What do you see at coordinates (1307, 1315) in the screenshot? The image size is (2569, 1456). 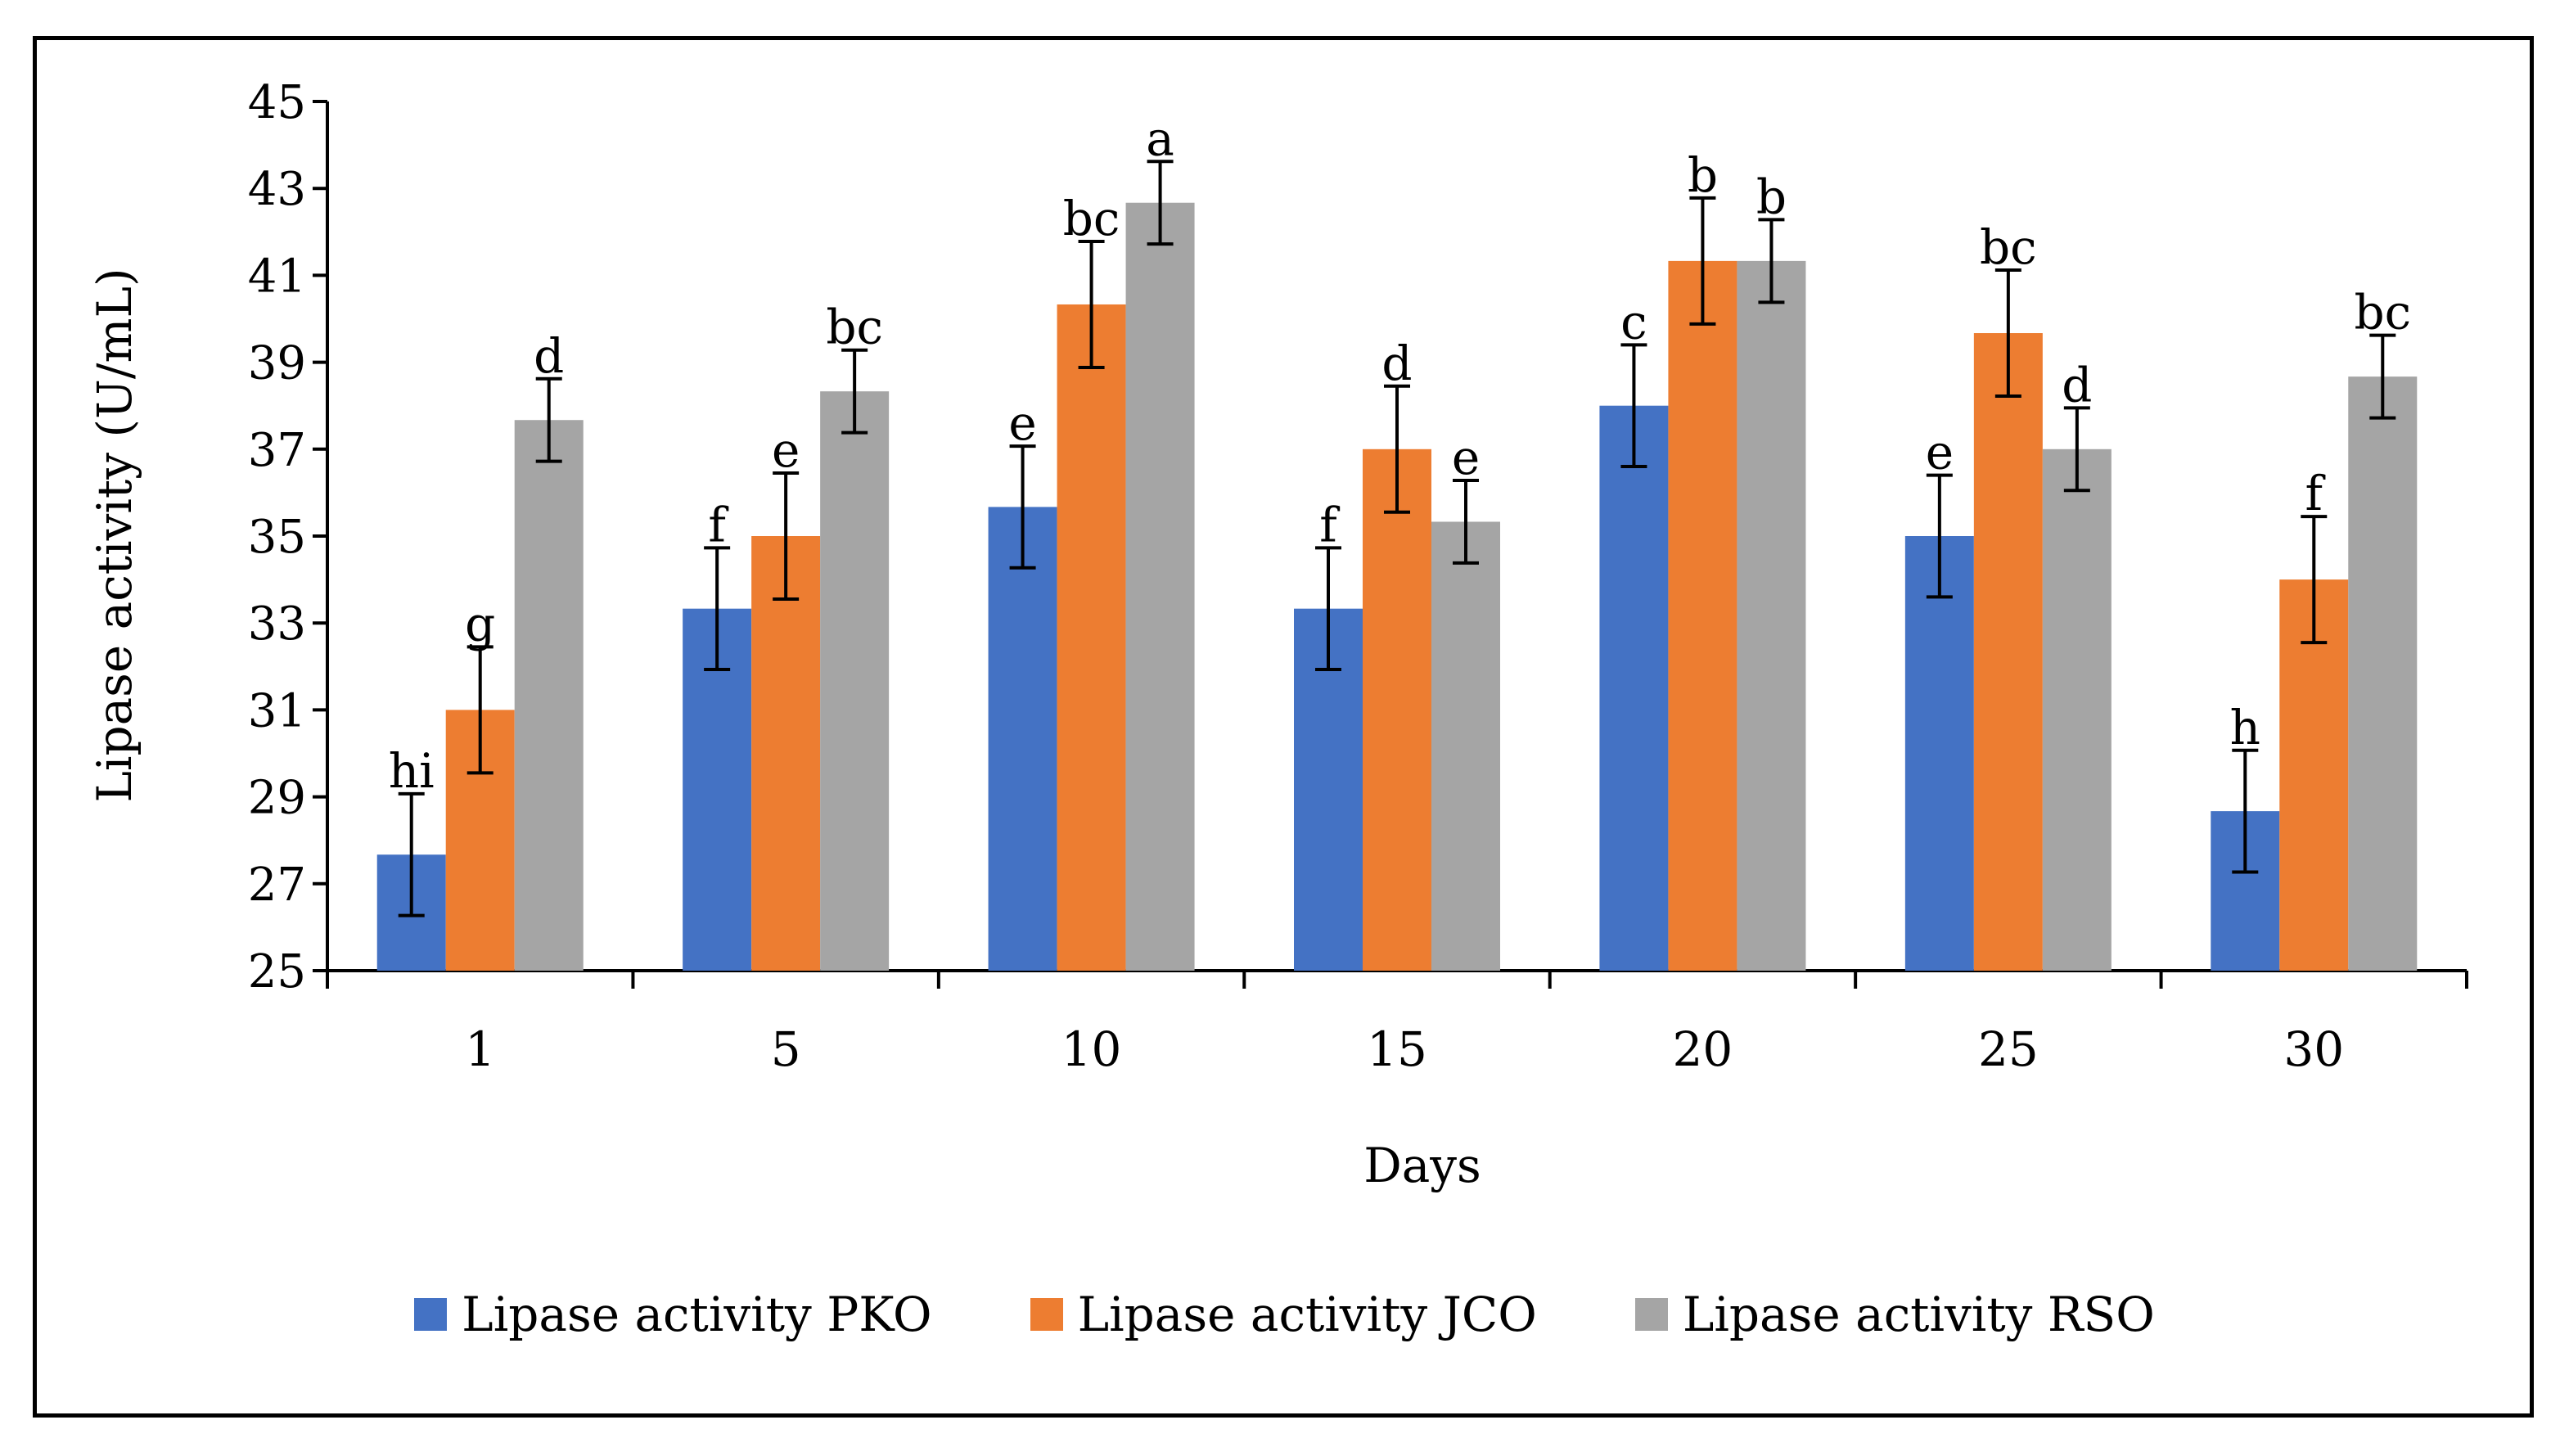 I see `legend-label-jco: Lipase activity JCO` at bounding box center [1307, 1315].